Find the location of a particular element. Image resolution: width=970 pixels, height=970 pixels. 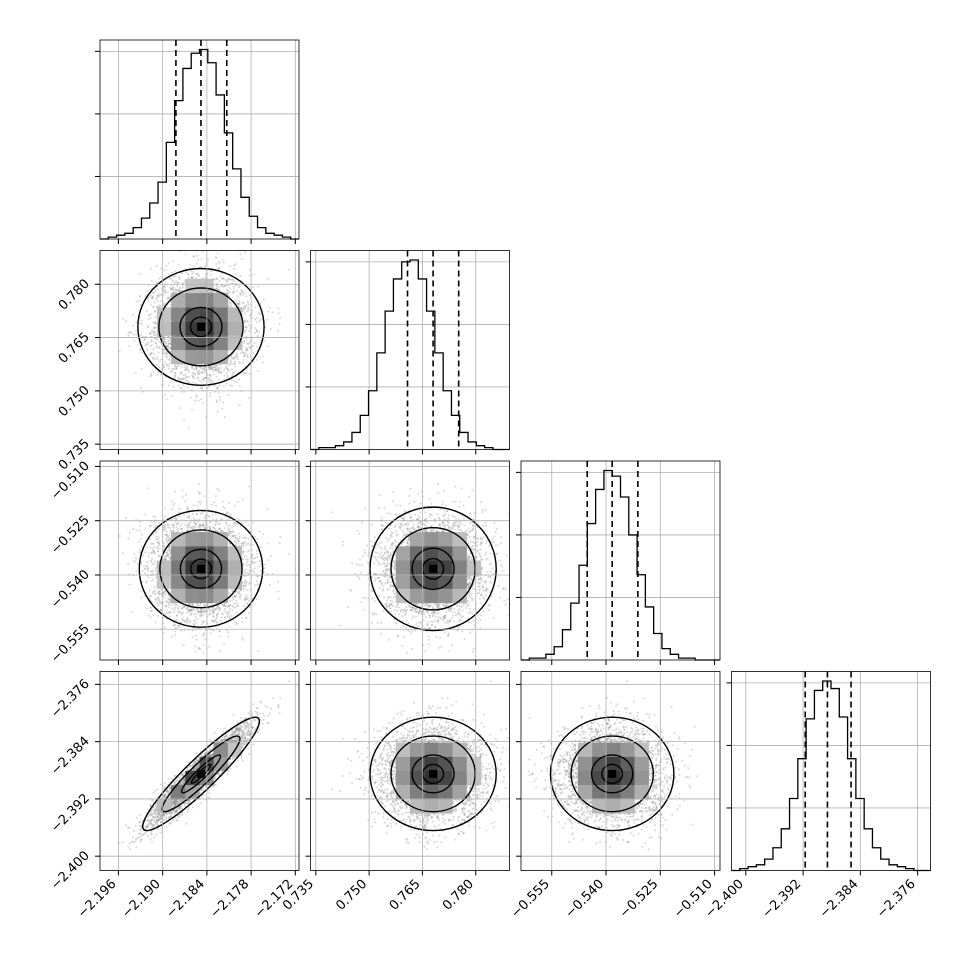

panel-frame is located at coordinates (620, 560).